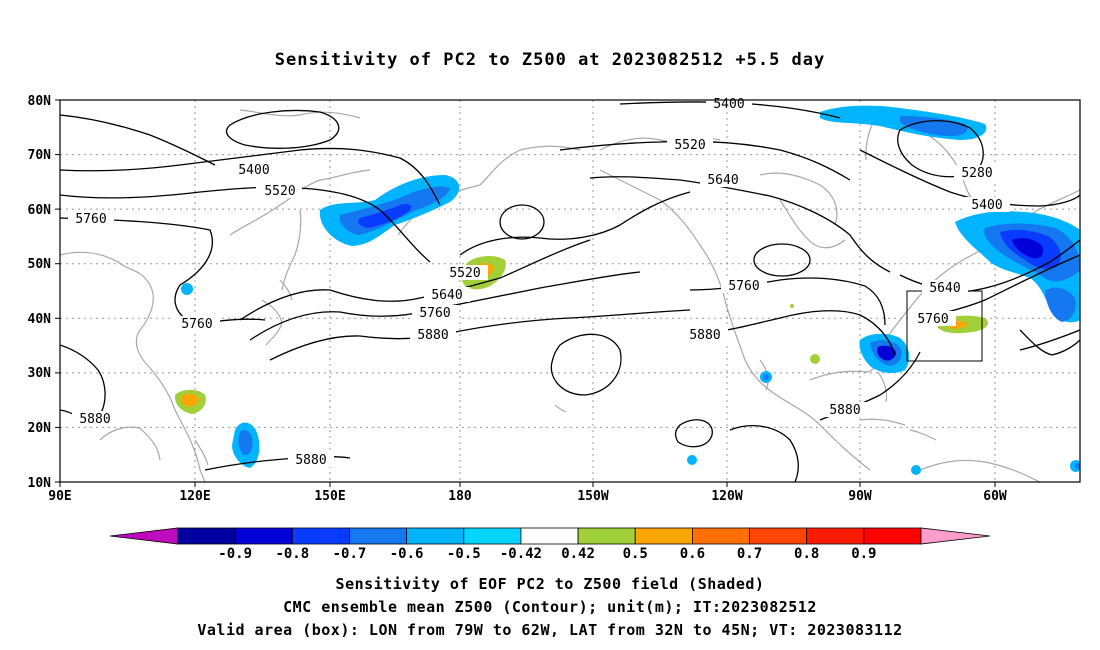  Describe the element at coordinates (521, 554) in the screenshot. I see `colorbar-label: -0.42` at that location.